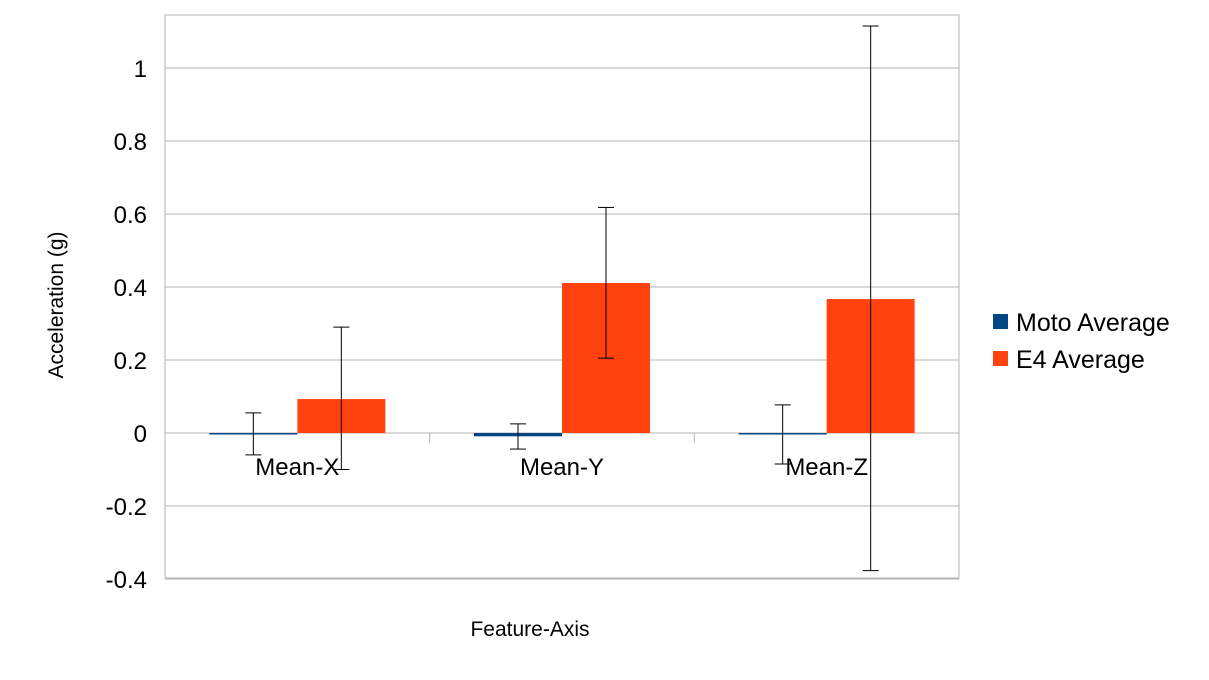 The image size is (1209, 680). Describe the element at coordinates (126, 325) in the screenshot. I see `y-tick-labels: -0.4 -0.2 0 0.2 0.4 0.6 0.8 1` at that location.